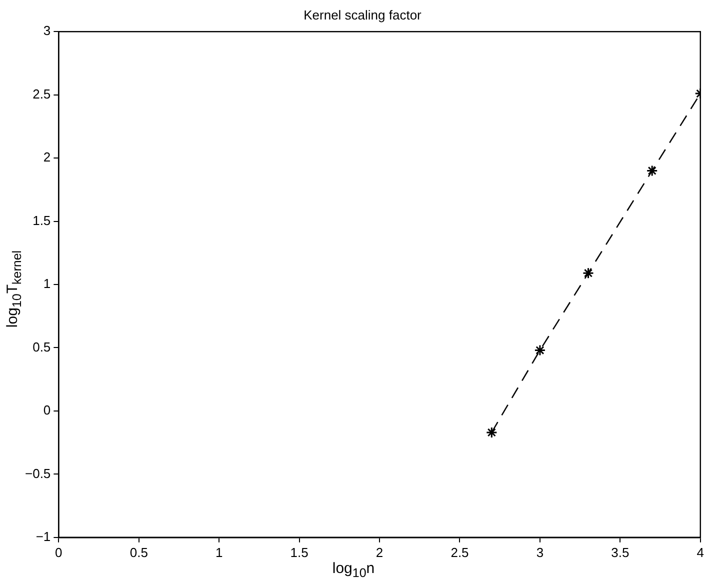 The image size is (707, 586). I want to click on y-tick-label: −1, so click(43, 536).